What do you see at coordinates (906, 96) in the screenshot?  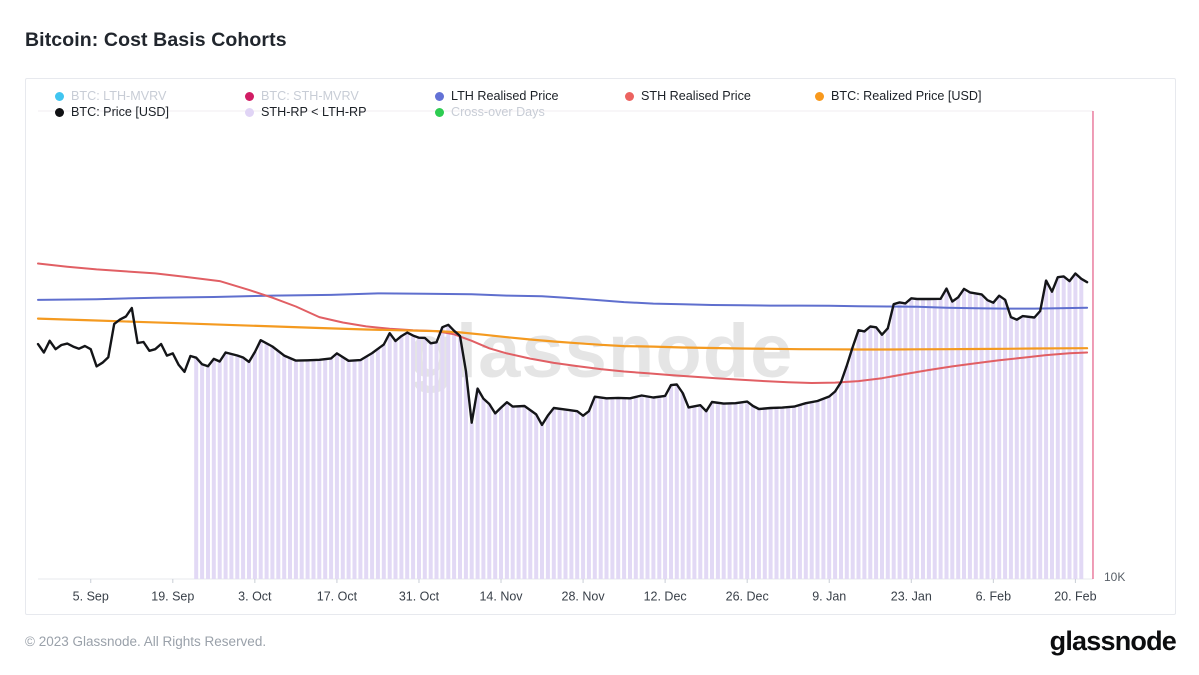 I see `legend-item-label: BTC: Realized Price [USD]` at bounding box center [906, 96].